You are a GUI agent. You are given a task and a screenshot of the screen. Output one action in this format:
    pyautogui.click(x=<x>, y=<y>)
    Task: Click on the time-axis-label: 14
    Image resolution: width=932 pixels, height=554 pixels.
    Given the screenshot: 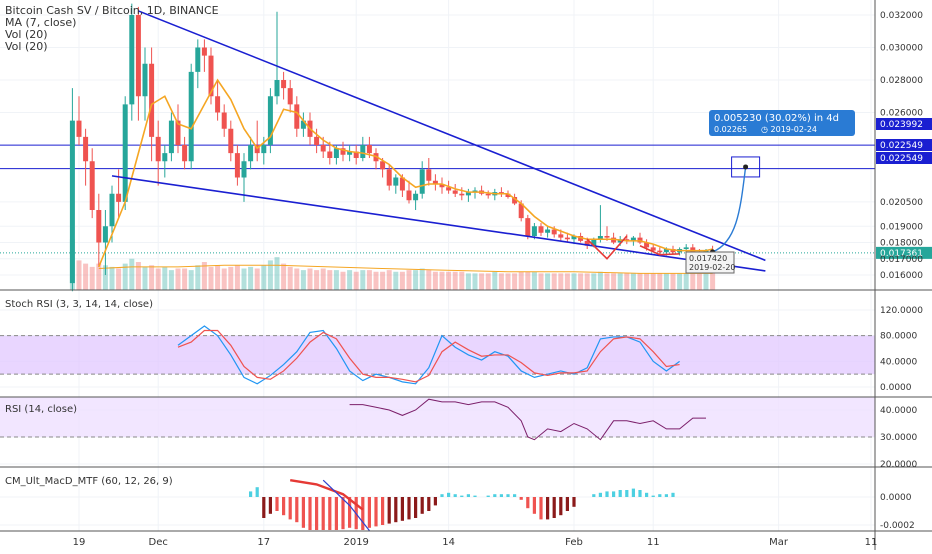 What is the action you would take?
    pyautogui.click(x=448, y=542)
    